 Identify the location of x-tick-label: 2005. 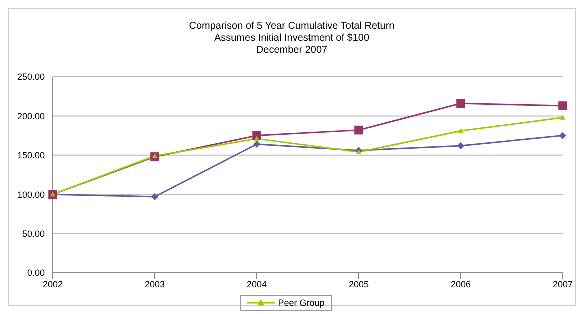
(359, 284).